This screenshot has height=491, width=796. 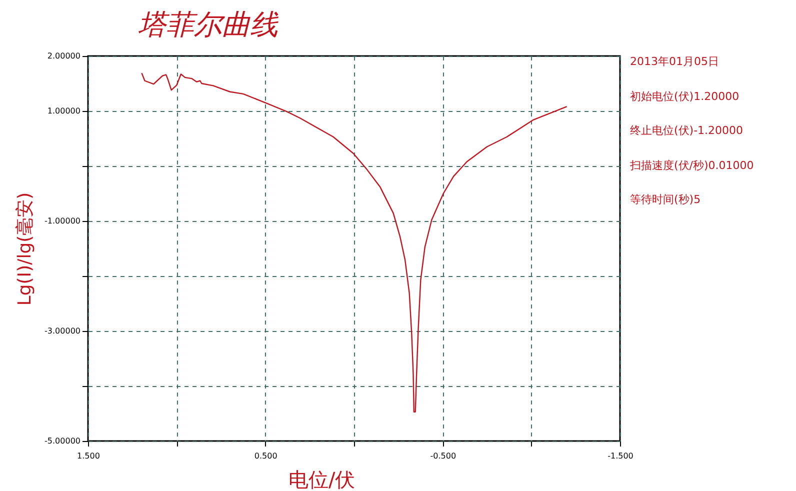 What do you see at coordinates (666, 200) in the screenshot?
I see `text: 等待时间(秒)5` at bounding box center [666, 200].